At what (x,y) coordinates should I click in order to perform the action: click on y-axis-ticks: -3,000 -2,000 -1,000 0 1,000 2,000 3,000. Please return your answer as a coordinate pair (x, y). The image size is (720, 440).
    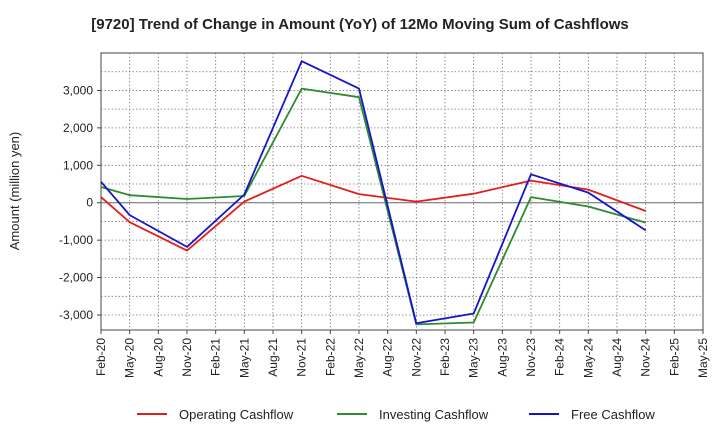
    Looking at the image, I should click on (80, 202).